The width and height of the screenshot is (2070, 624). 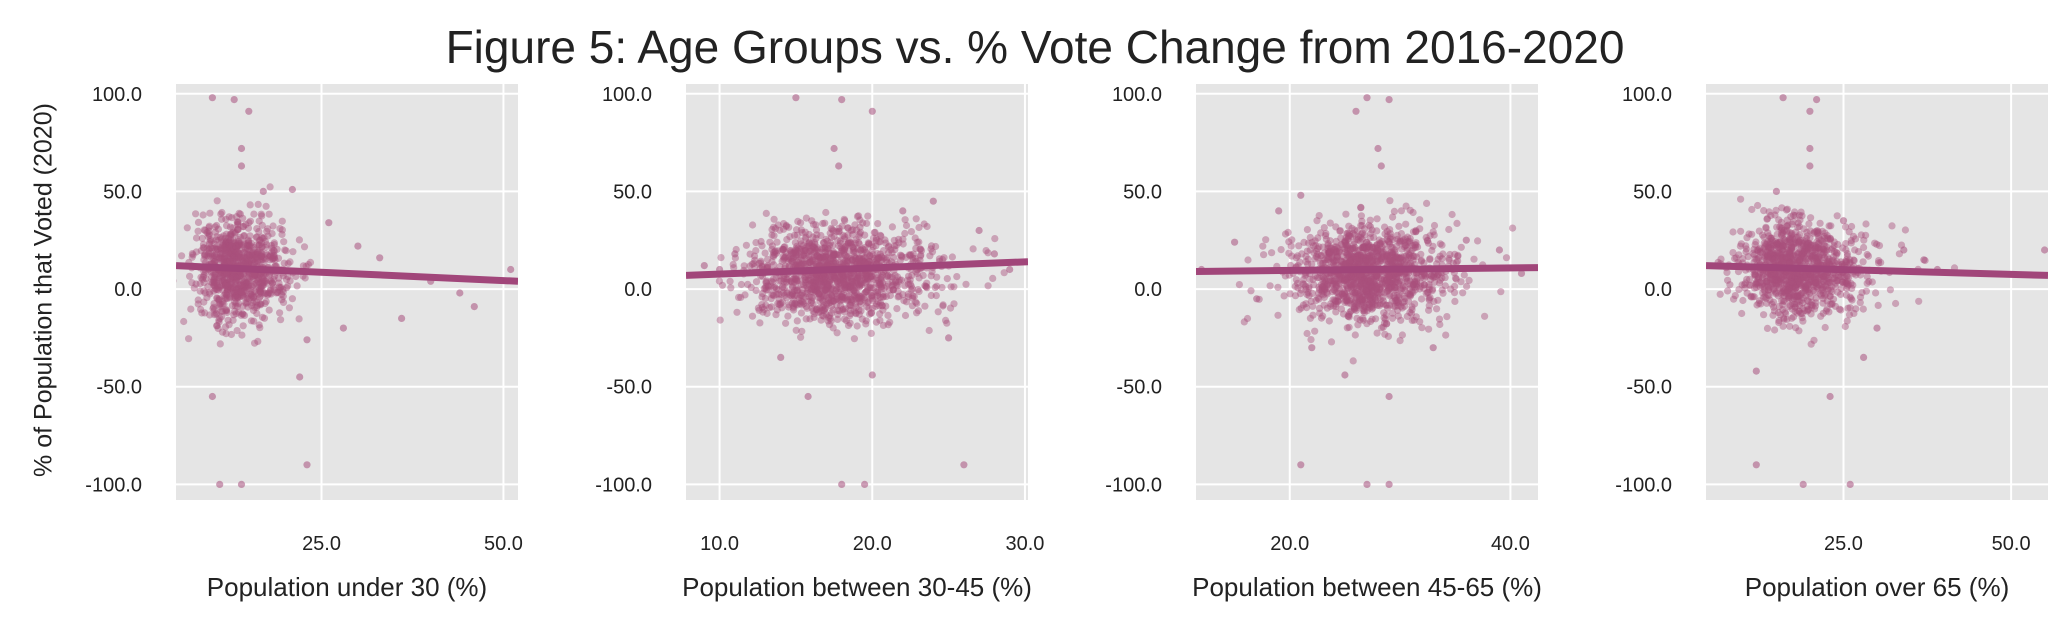 I want to click on plot-background, so click(x=1367, y=292).